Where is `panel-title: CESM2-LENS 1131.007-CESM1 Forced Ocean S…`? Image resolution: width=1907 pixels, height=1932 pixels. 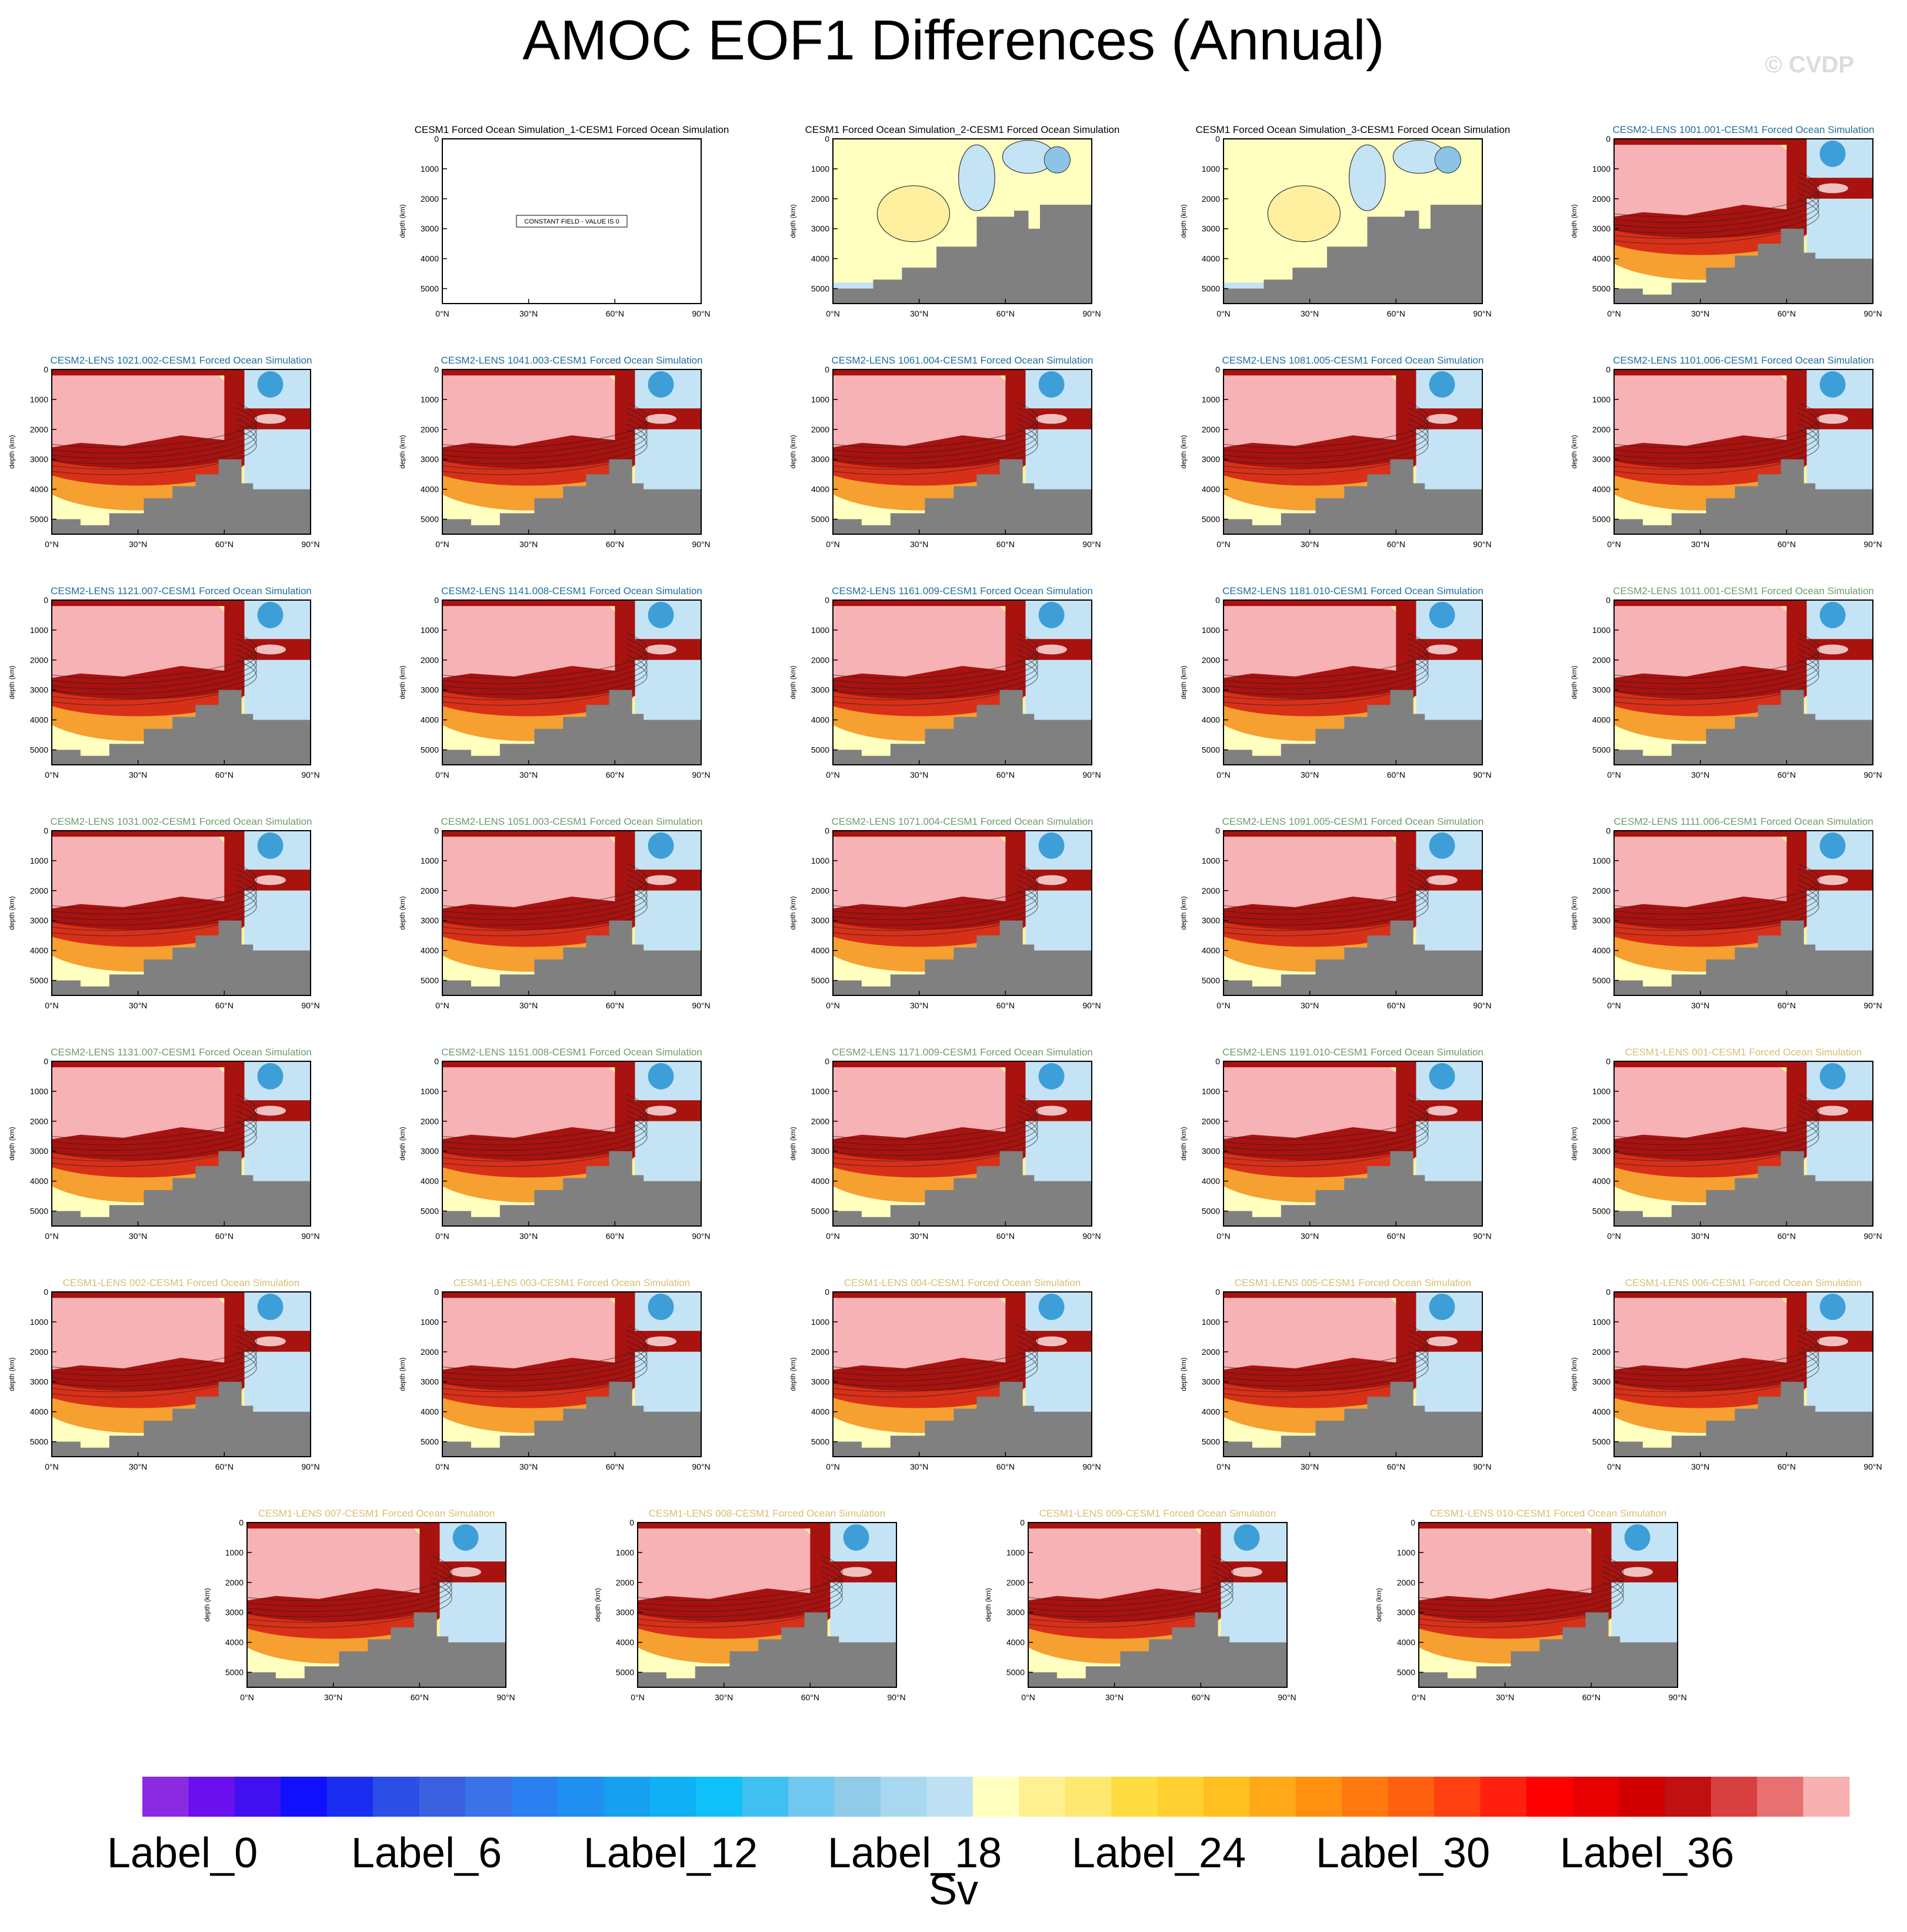 panel-title: CESM2-LENS 1131.007-CESM1 Forced Ocean S… is located at coordinates (182, 1052).